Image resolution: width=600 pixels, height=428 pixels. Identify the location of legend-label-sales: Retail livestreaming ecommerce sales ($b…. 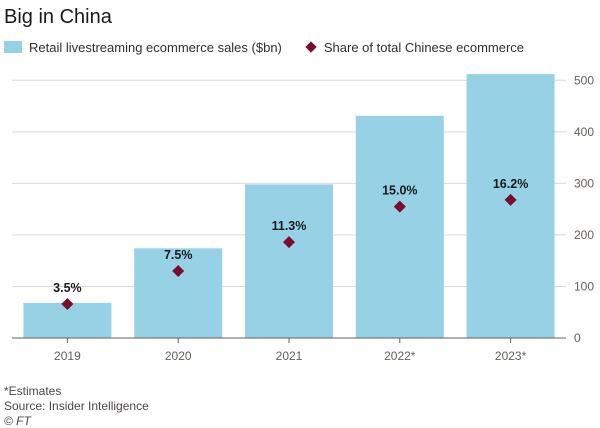
(155, 47).